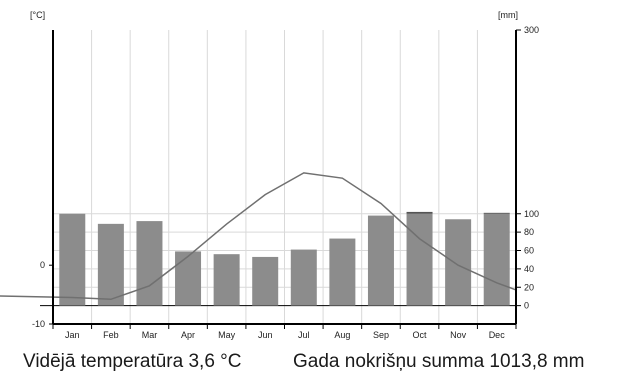  Describe the element at coordinates (531, 214) in the screenshot. I see `right-axis-tick-label: 100` at that location.